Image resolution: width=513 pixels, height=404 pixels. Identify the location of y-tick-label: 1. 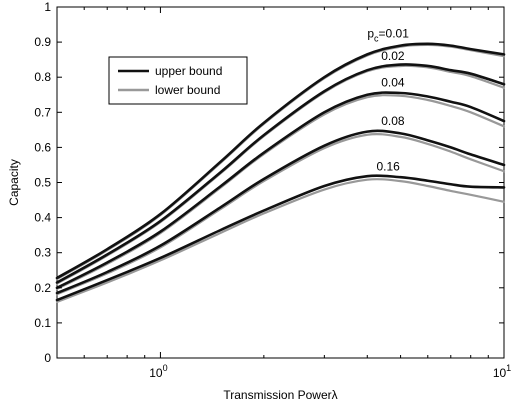
(47, 7).